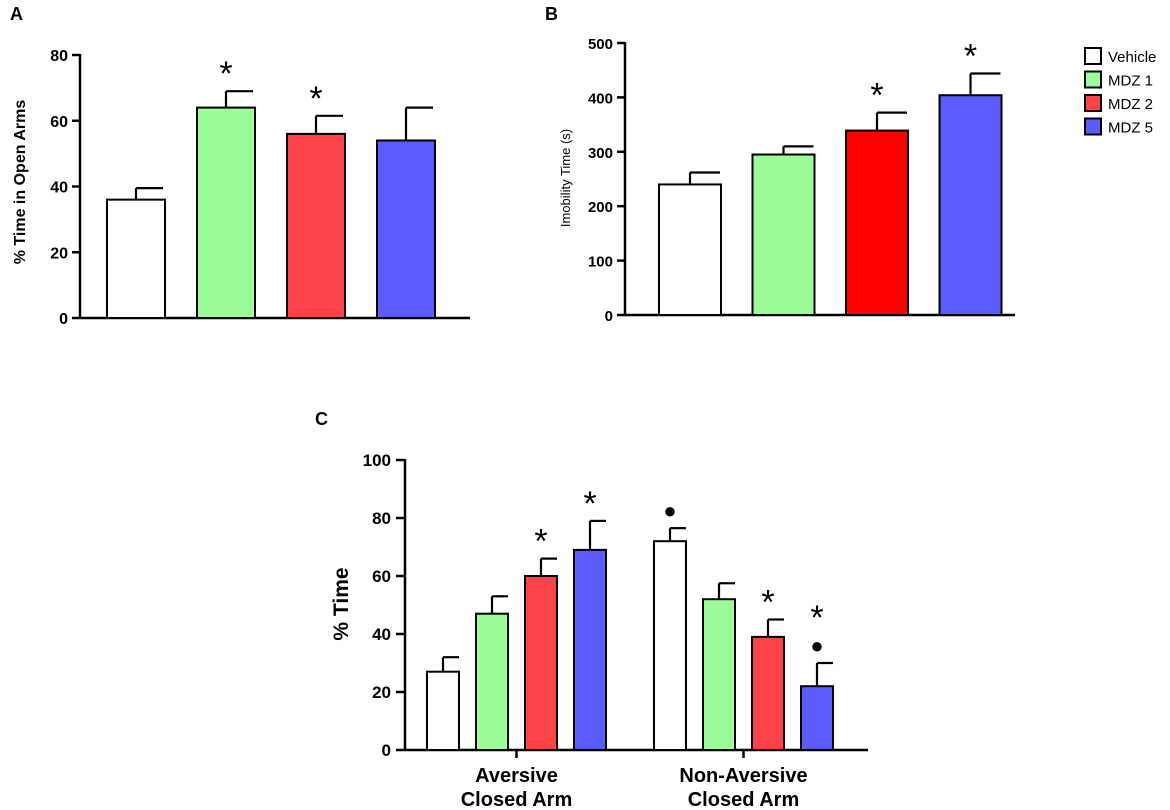 This screenshot has width=1170, height=810. I want to click on panel-label-a: A, so click(16, 14).